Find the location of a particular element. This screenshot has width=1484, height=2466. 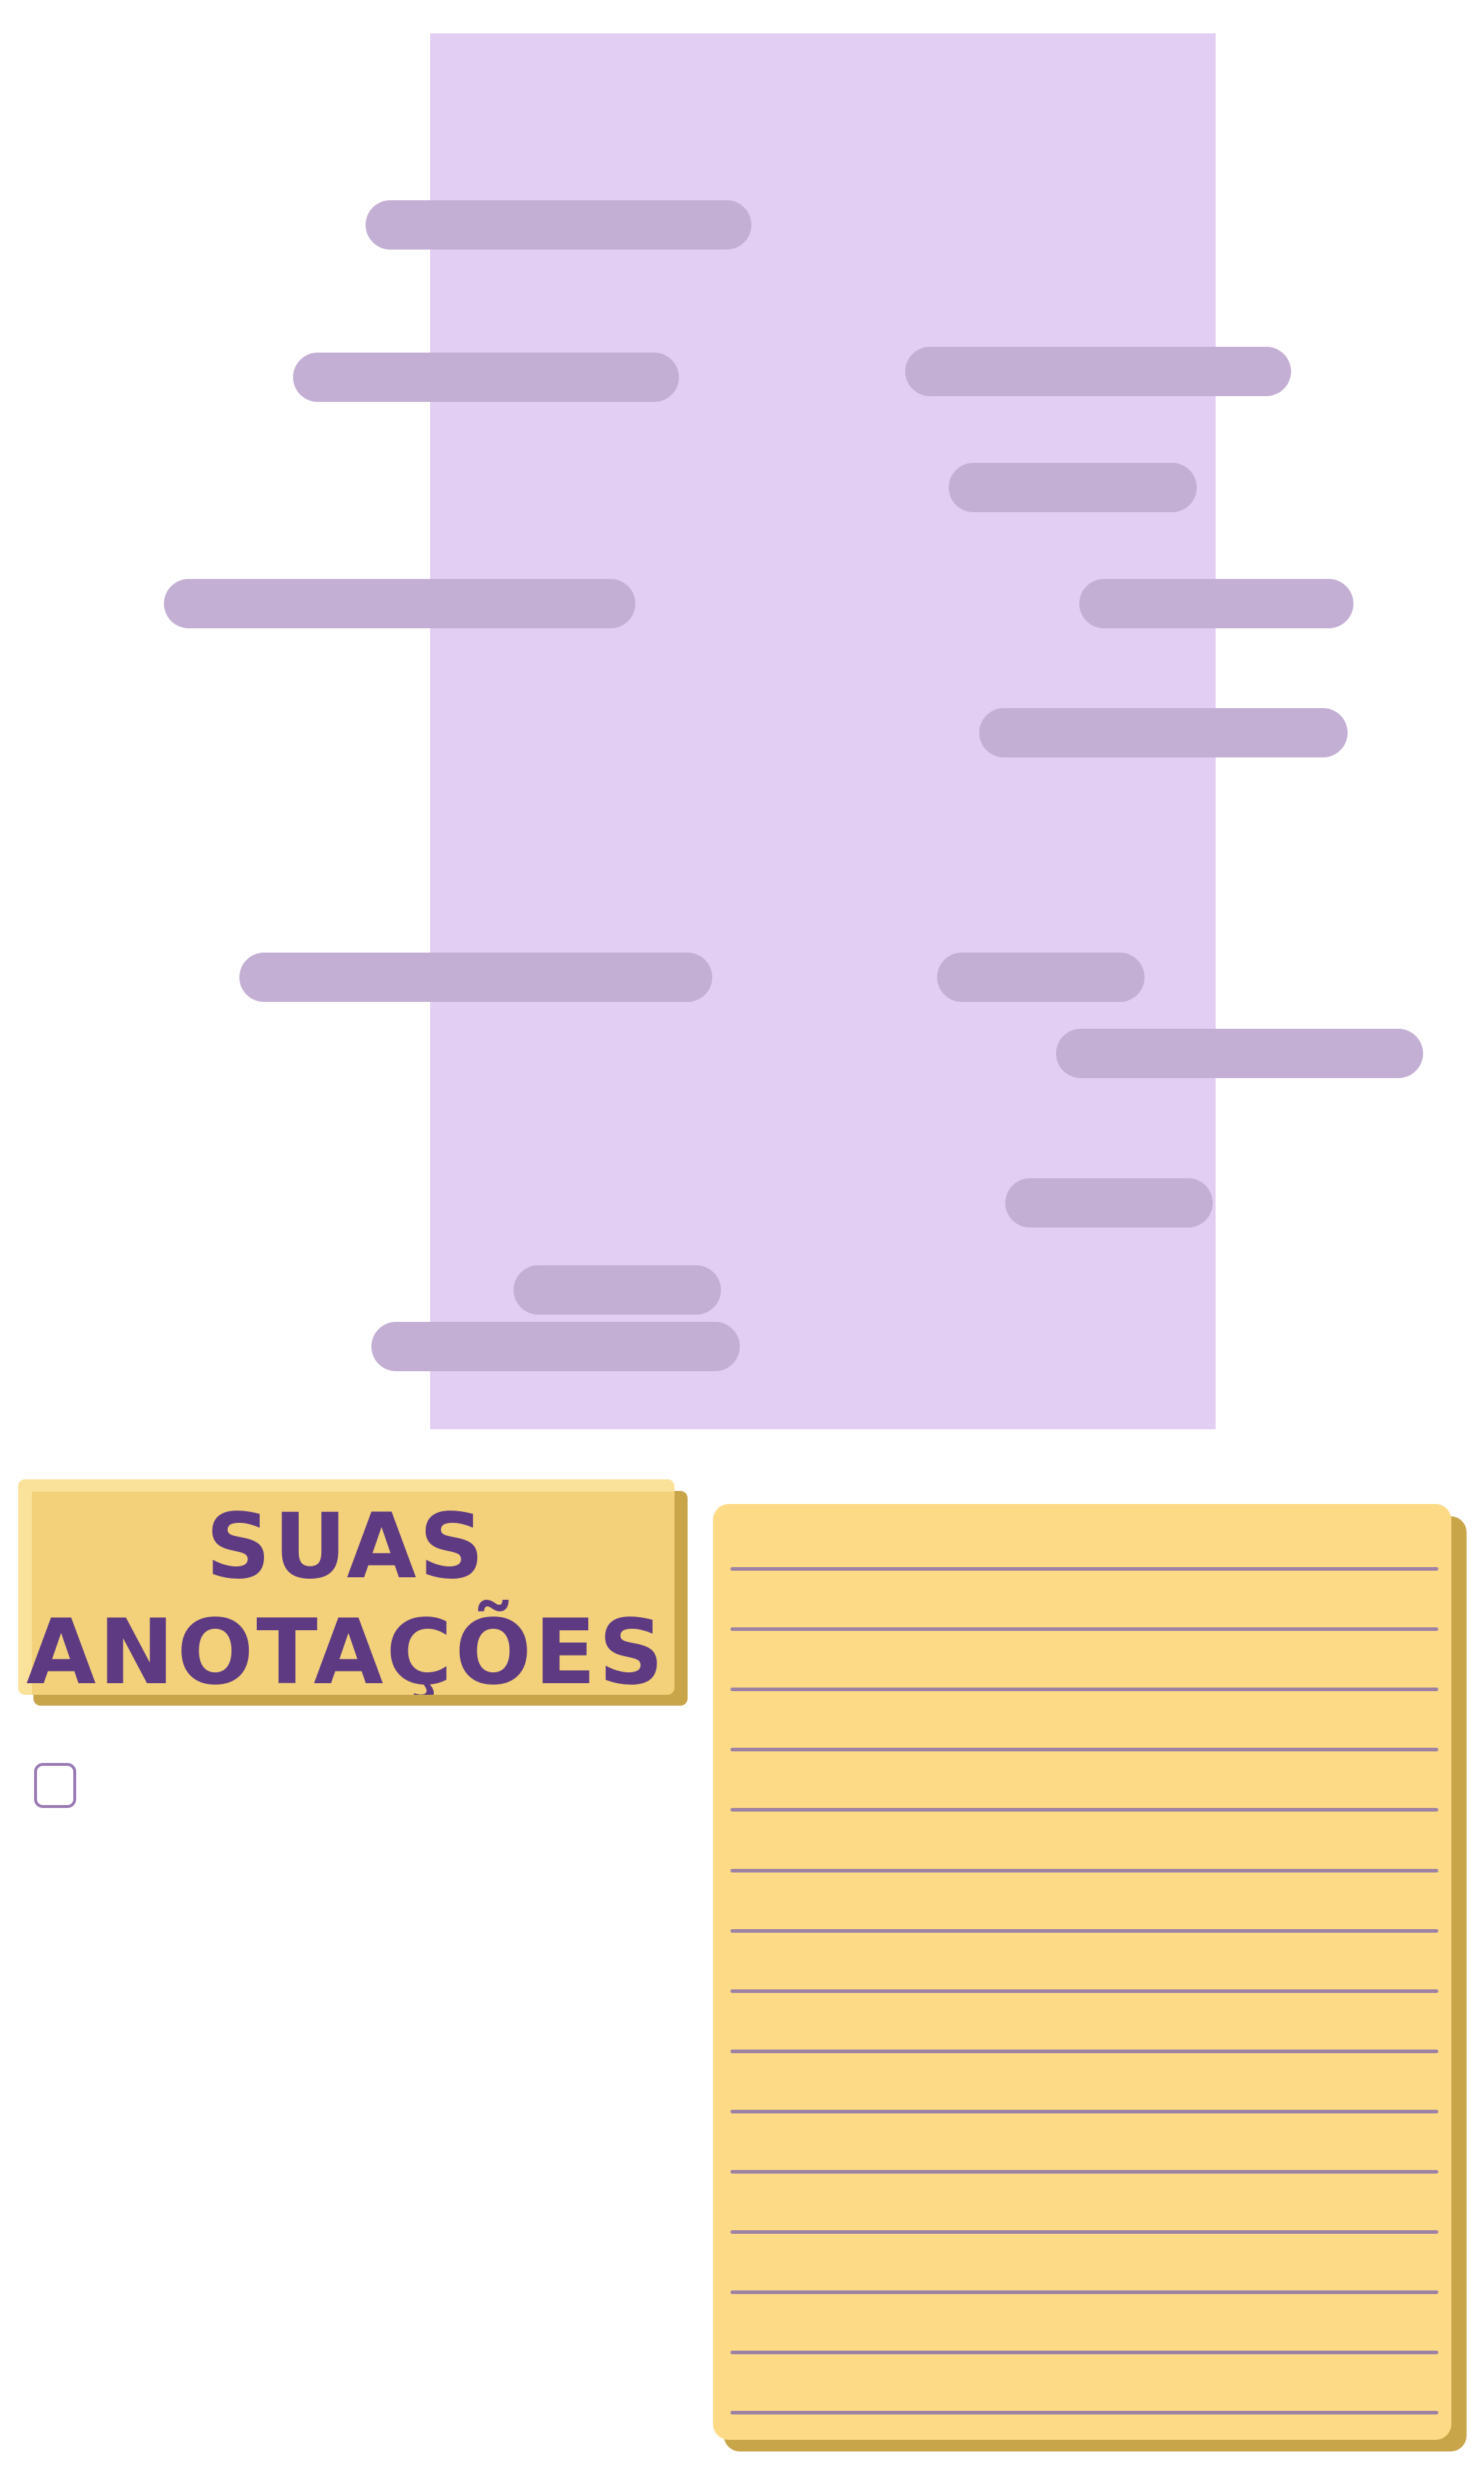

empty-checkbox-icon is located at coordinates (55, 1785).